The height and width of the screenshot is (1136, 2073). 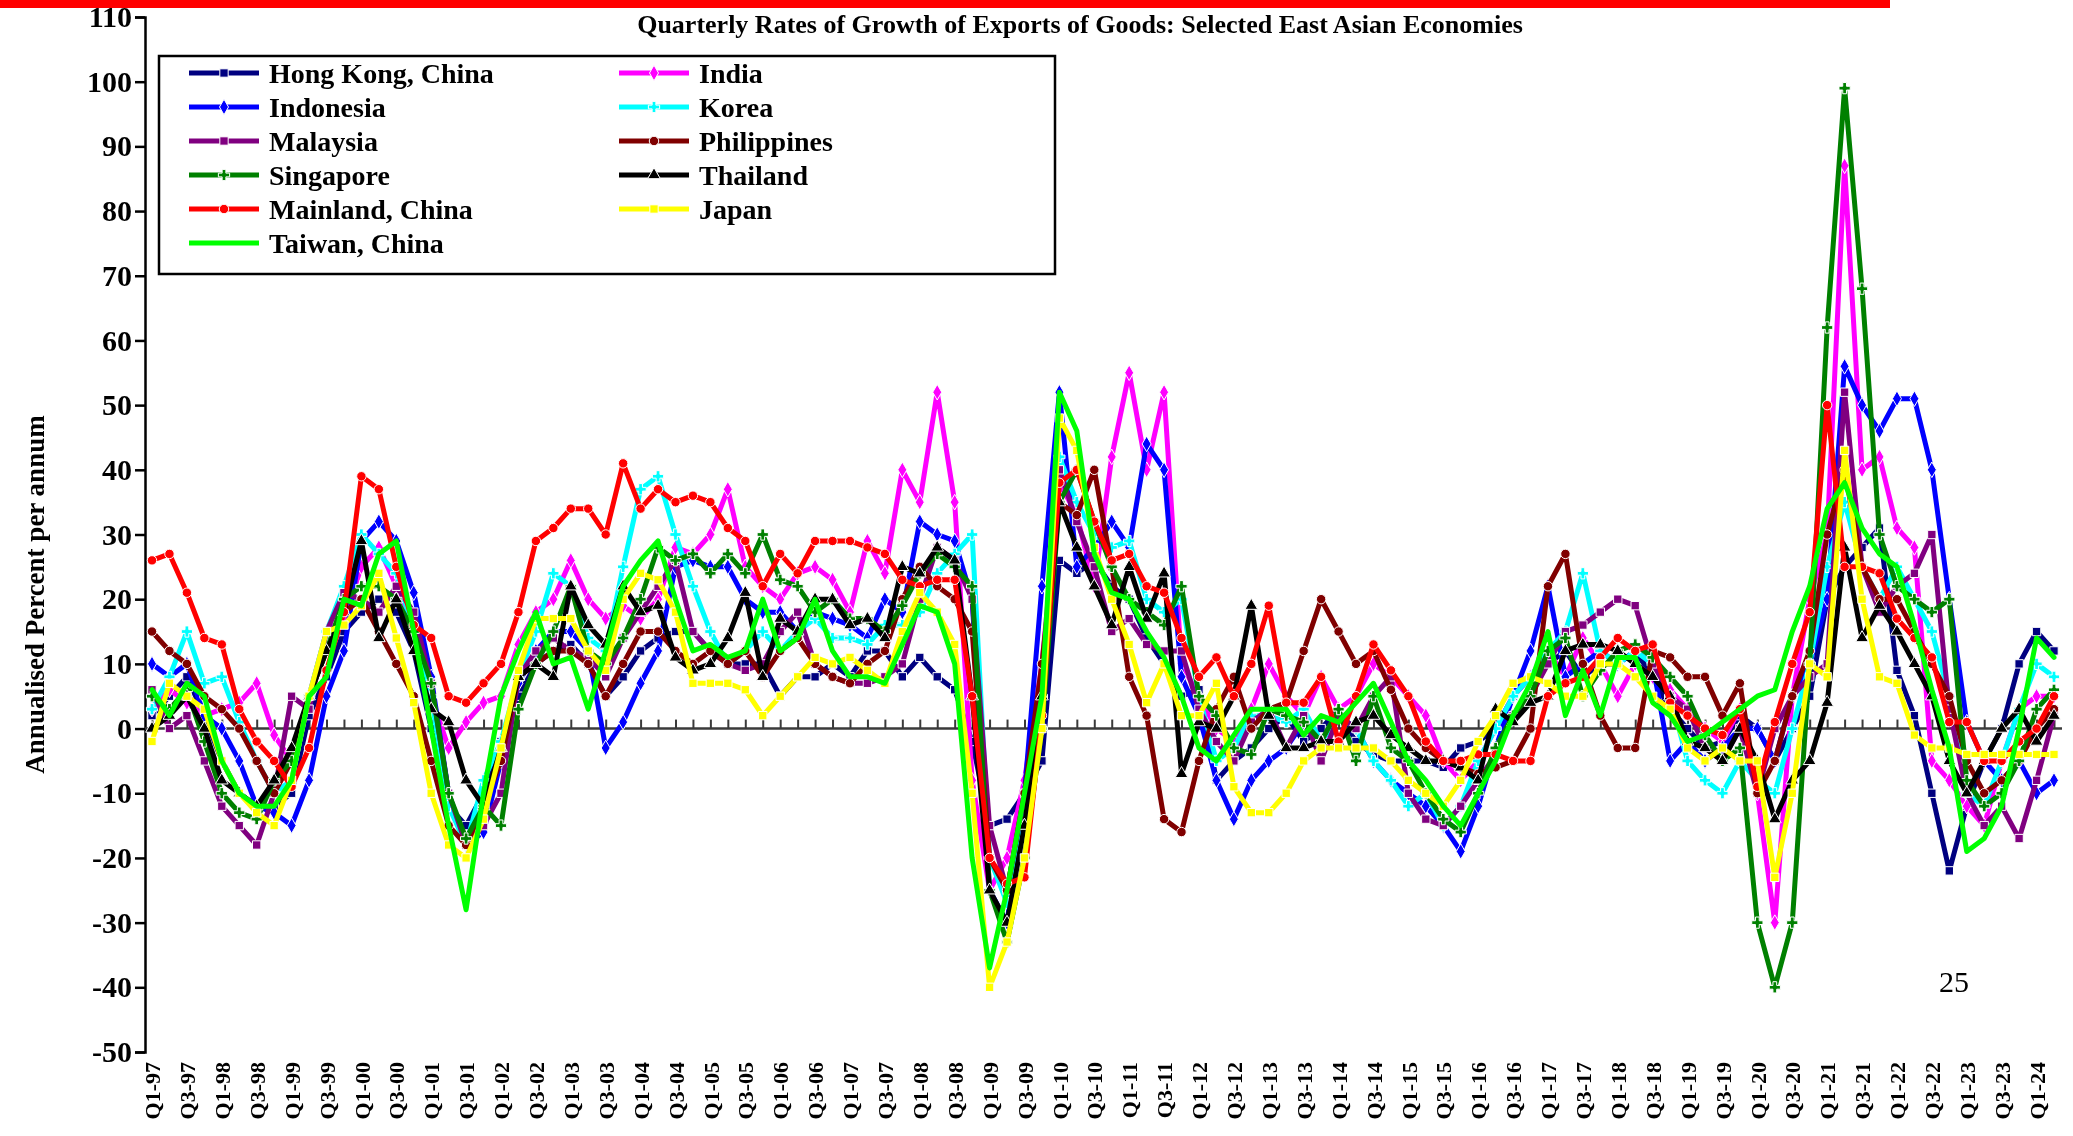 What do you see at coordinates (1758, 1091) in the screenshot?
I see `x-tick-label: Q1-20` at bounding box center [1758, 1091].